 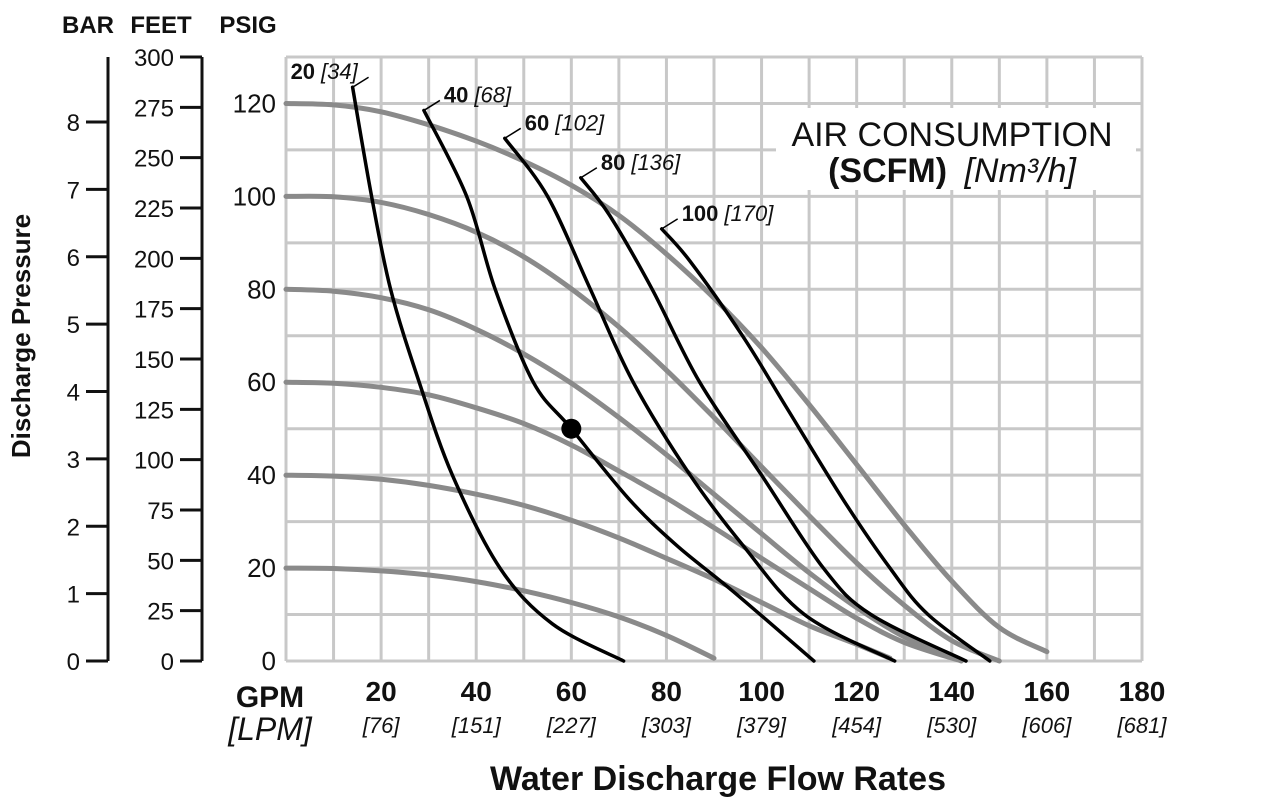 I want to click on x-tick-sublabel: [530], so click(x=951, y=725).